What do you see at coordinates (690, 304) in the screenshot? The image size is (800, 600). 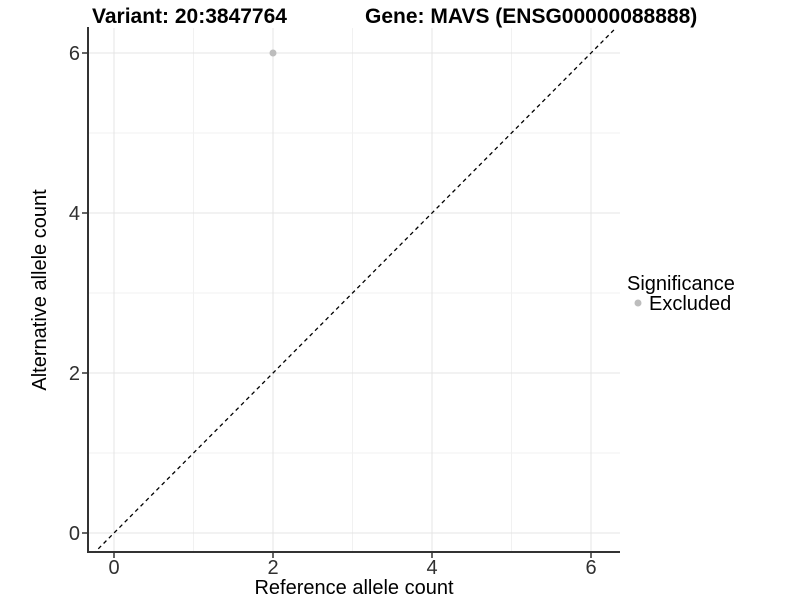 I see `legend-label-excluded: Excluded` at bounding box center [690, 304].